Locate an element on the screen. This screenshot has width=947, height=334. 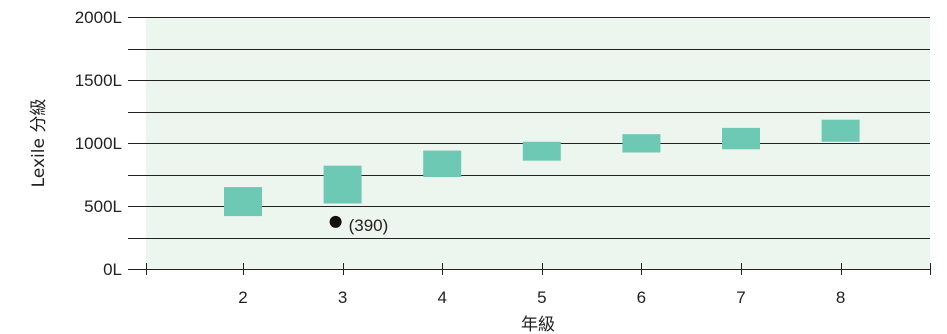
axis-layer is located at coordinates (529, 269).